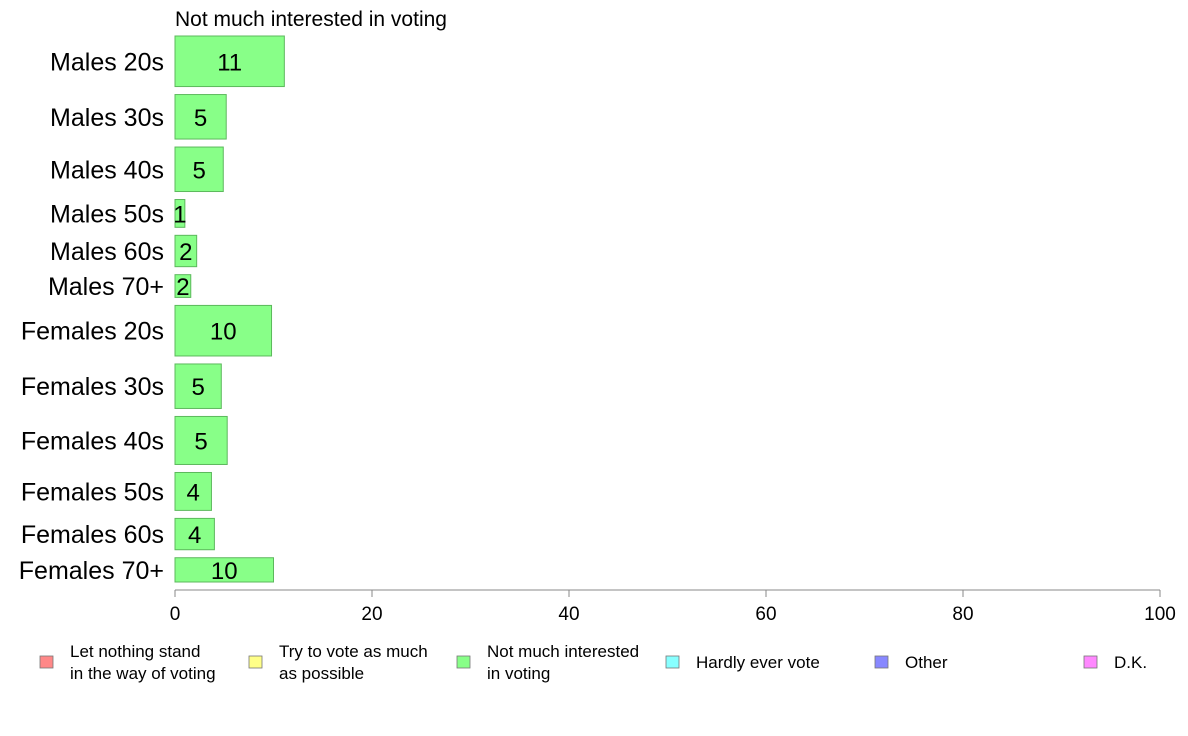  Describe the element at coordinates (92, 332) in the screenshot. I see `category-label: Females 20s` at that location.